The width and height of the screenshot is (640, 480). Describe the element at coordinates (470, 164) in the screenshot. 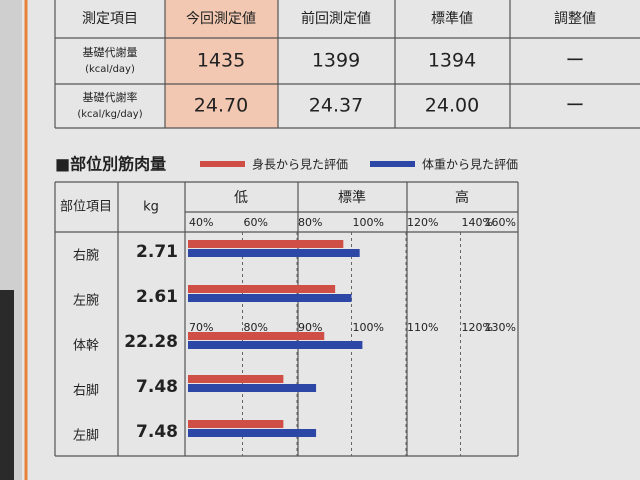

I see `legend-label: 体重から見た評価` at that location.